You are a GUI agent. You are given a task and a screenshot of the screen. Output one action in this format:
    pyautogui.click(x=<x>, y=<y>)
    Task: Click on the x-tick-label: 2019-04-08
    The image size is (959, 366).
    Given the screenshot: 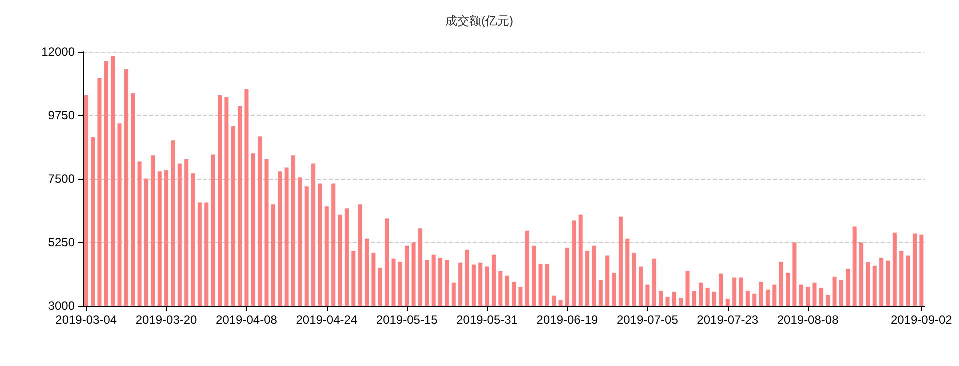 What is the action you would take?
    pyautogui.click(x=247, y=320)
    